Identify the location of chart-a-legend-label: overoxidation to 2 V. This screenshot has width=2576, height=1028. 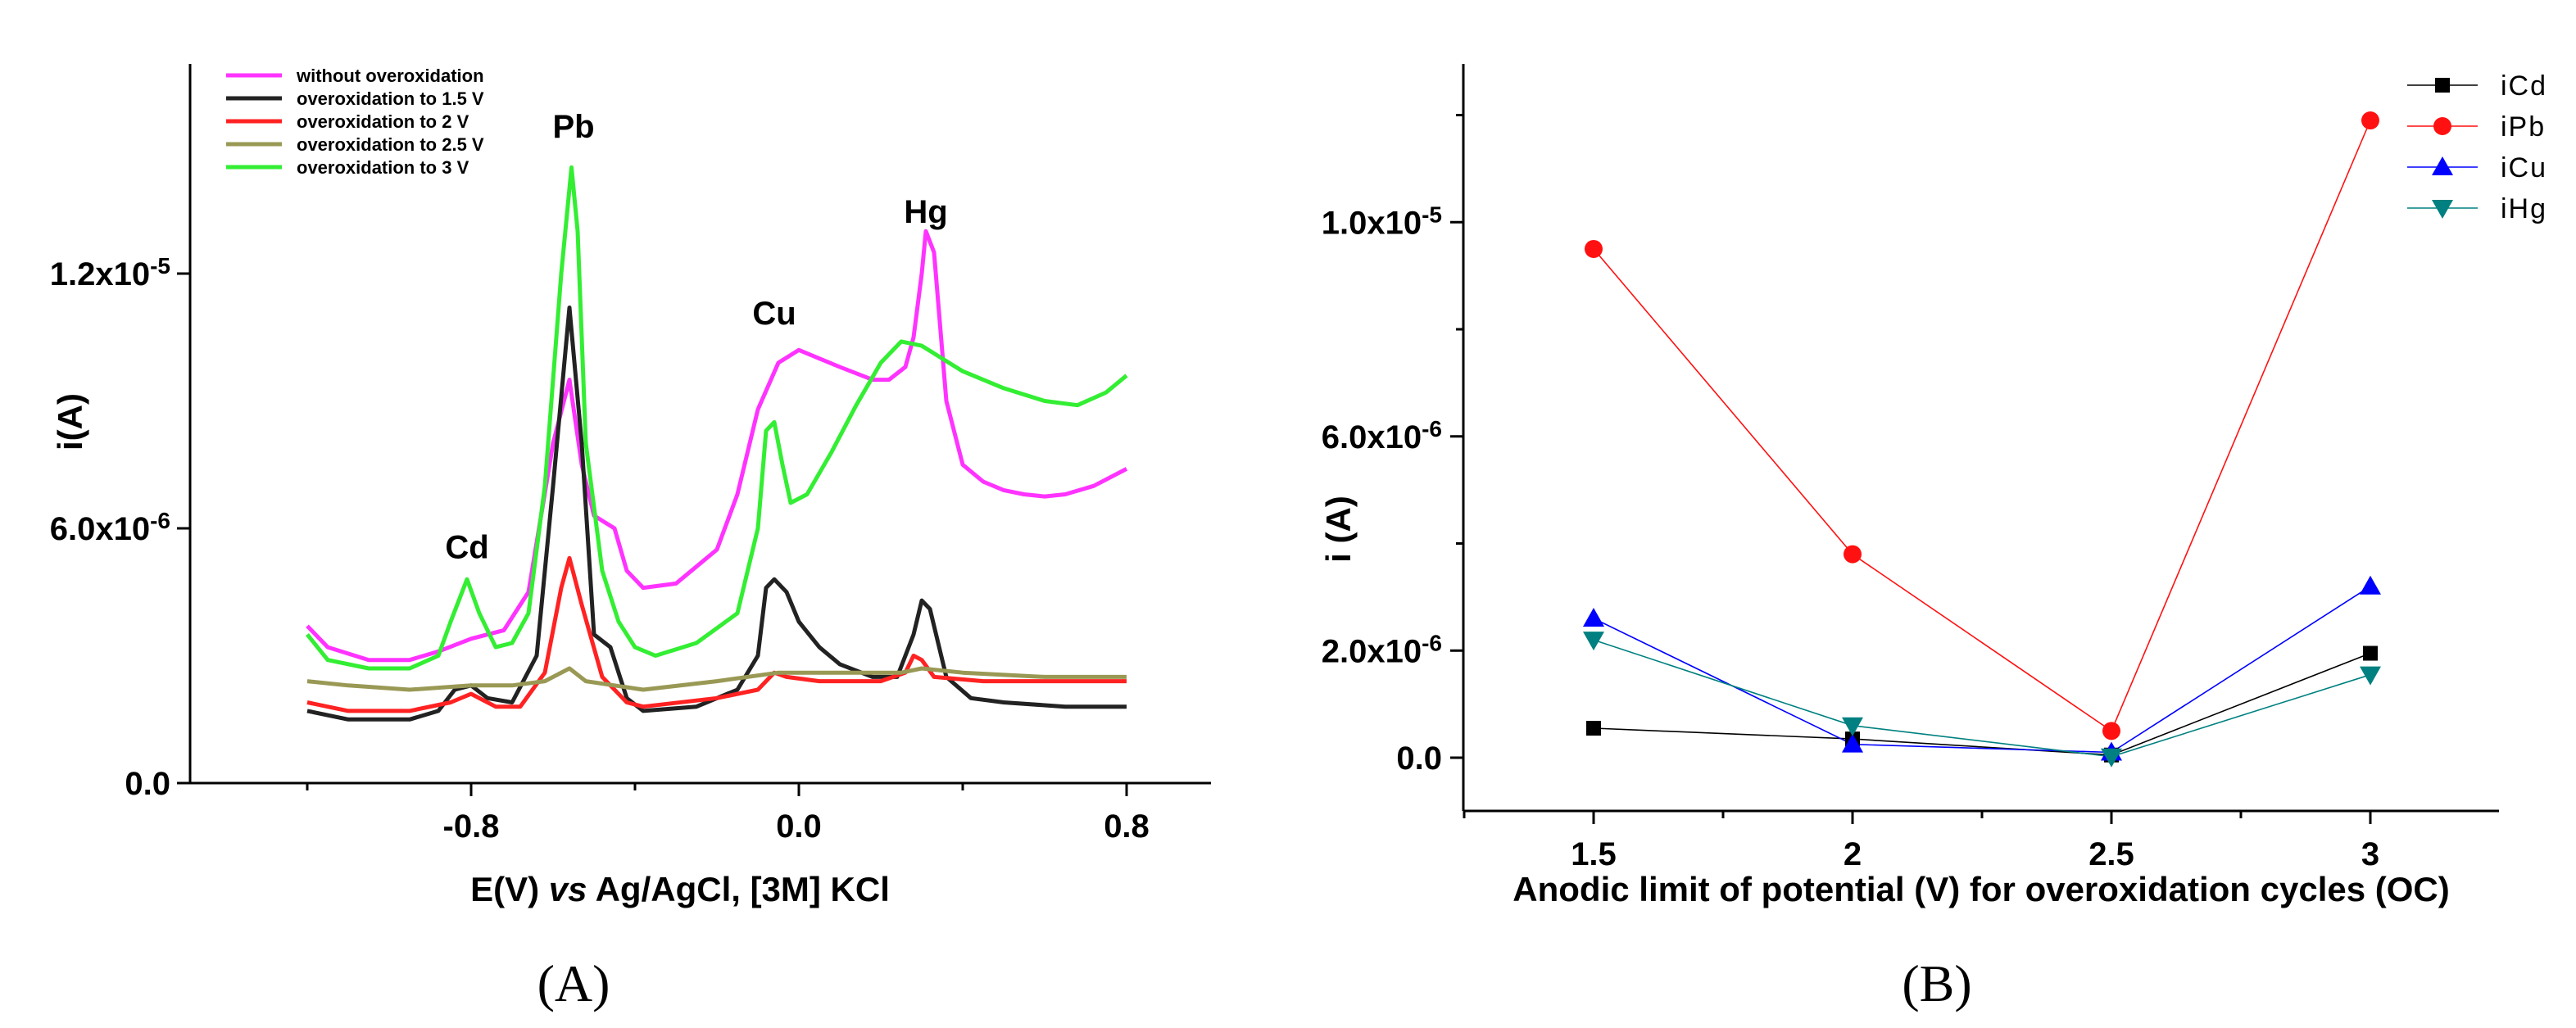
(383, 122).